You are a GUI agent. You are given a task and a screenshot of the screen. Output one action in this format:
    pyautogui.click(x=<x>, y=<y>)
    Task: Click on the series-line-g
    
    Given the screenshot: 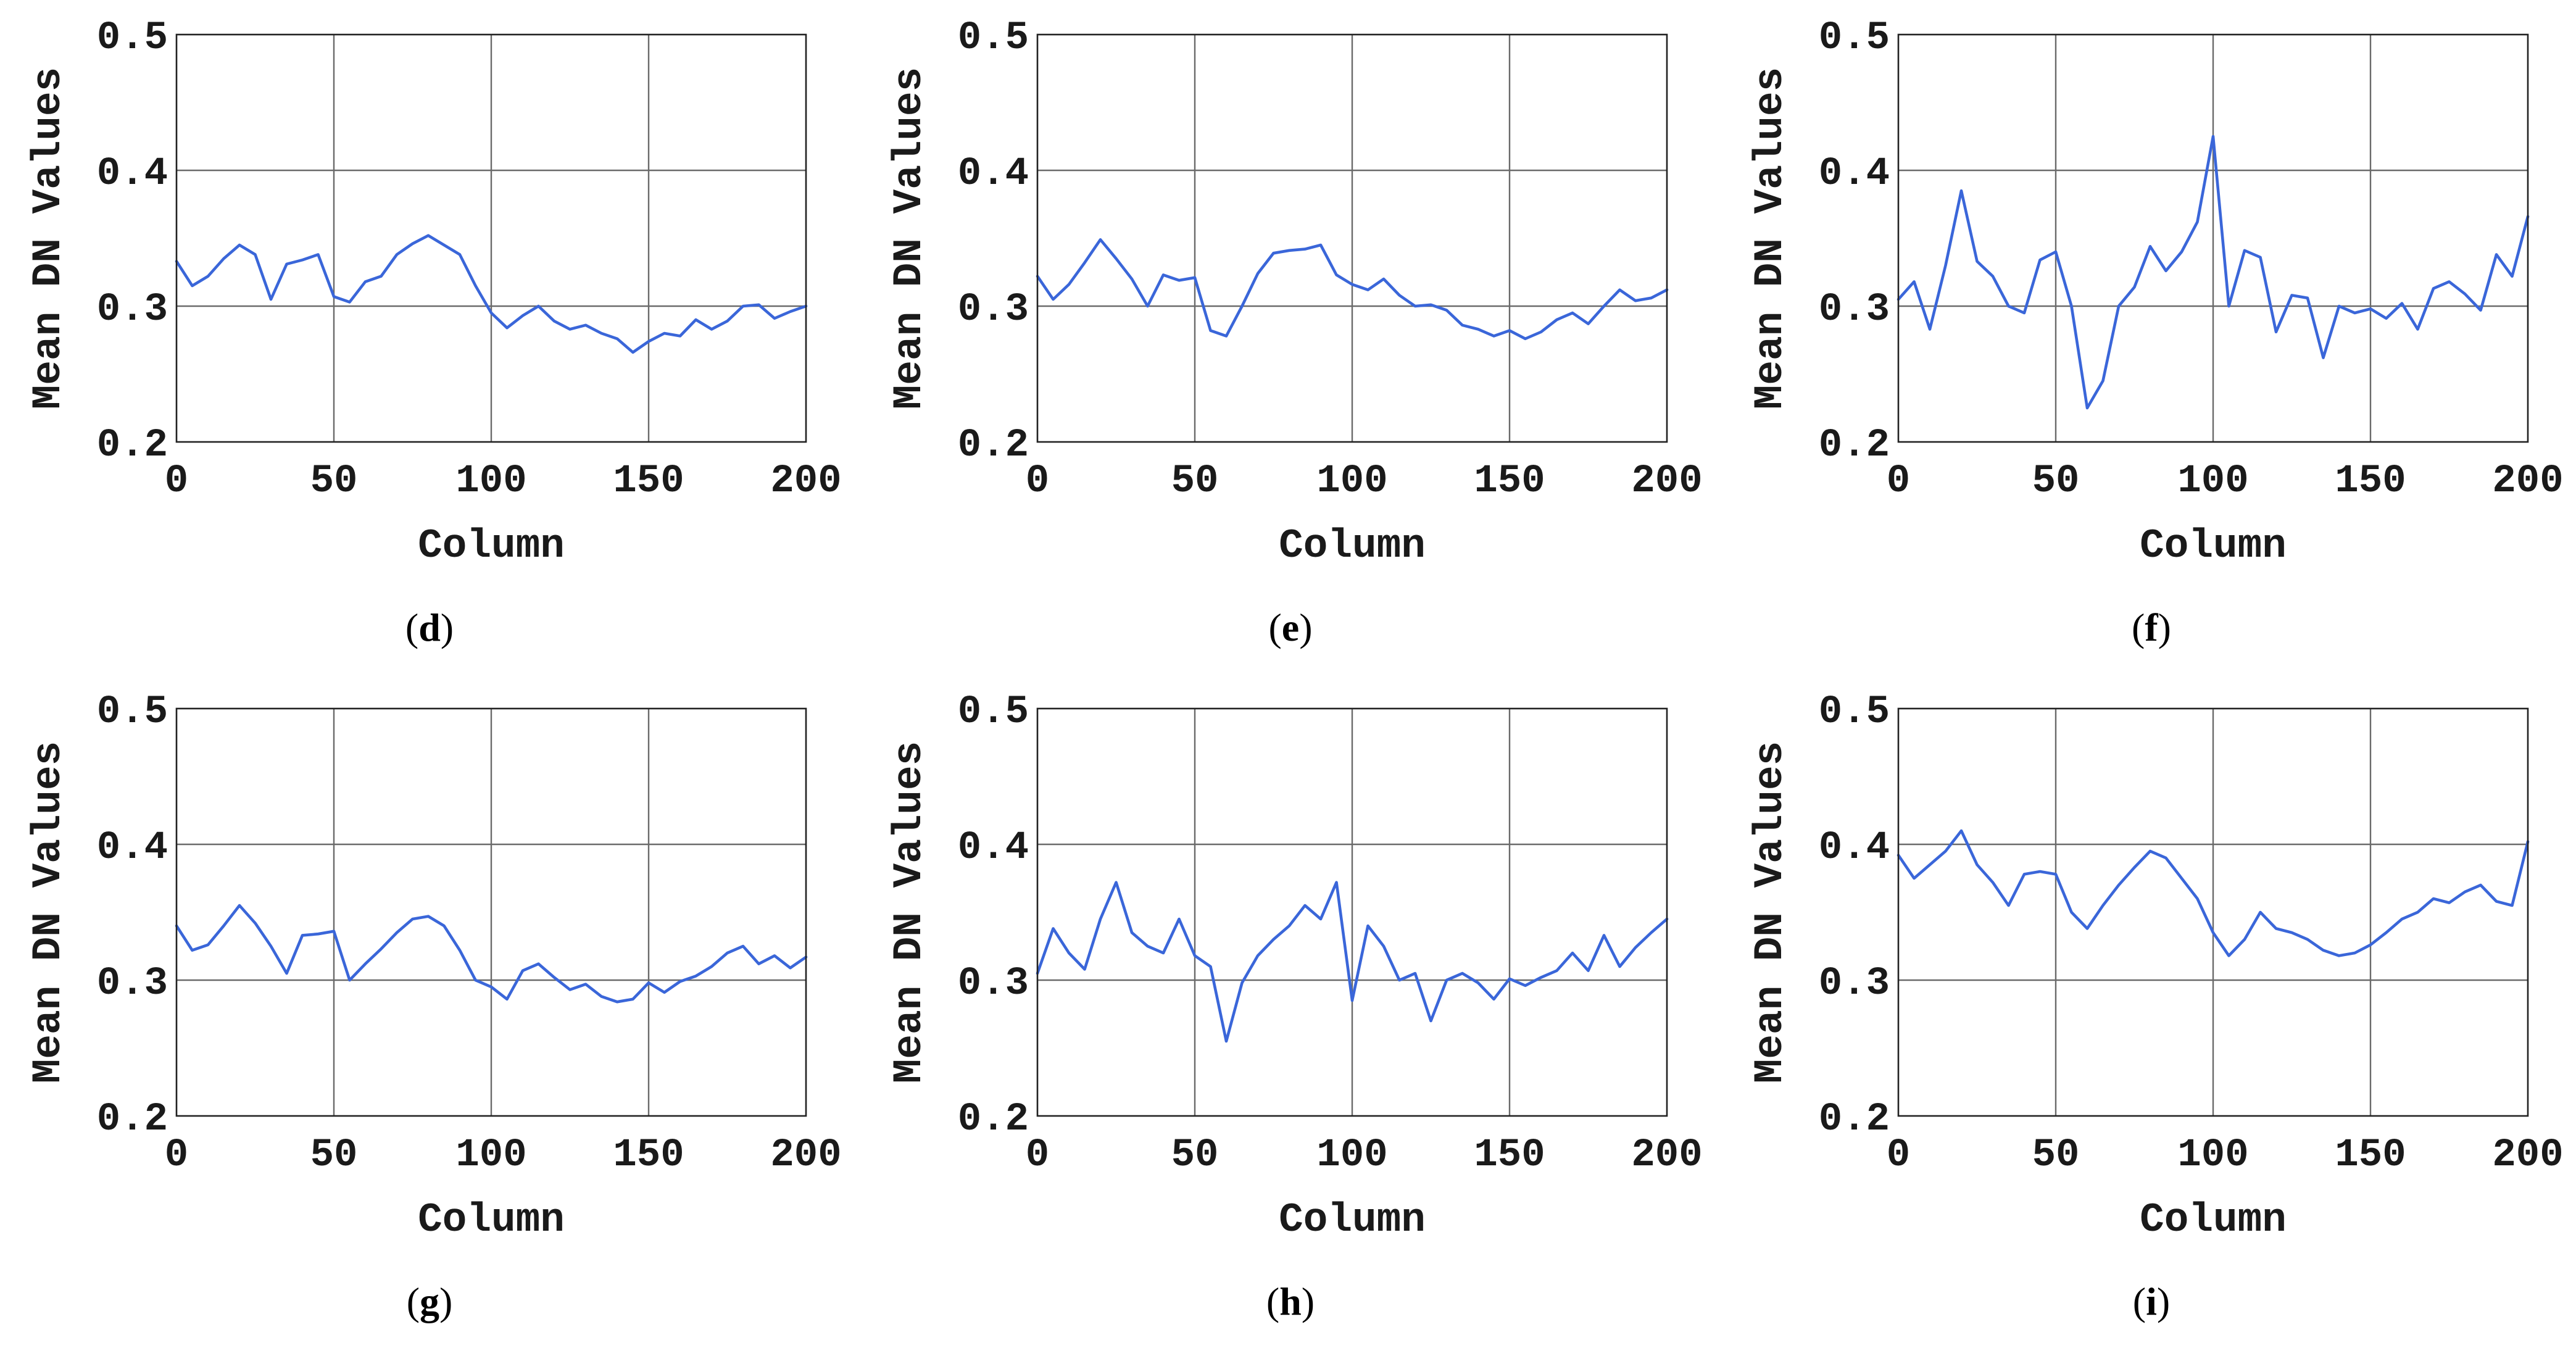 What is the action you would take?
    pyautogui.click(x=492, y=954)
    